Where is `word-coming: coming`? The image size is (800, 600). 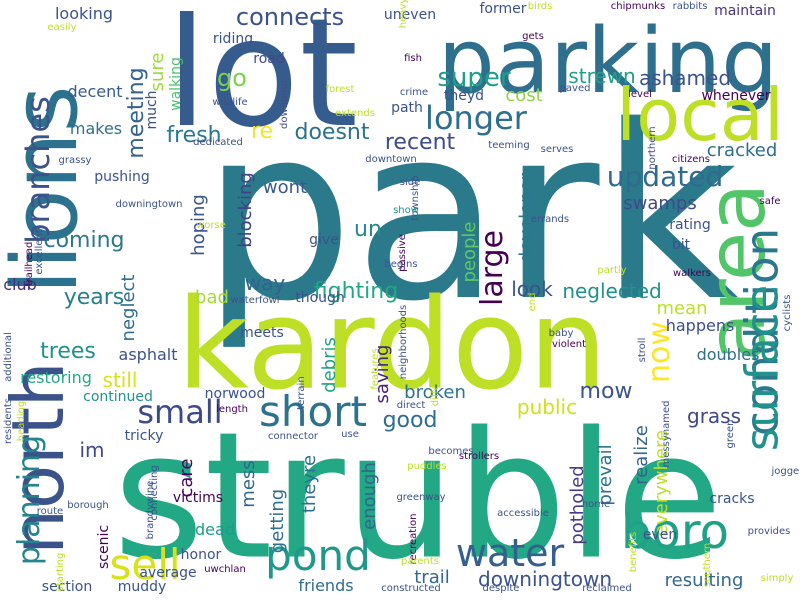
word-coming: coming is located at coordinates (84, 240).